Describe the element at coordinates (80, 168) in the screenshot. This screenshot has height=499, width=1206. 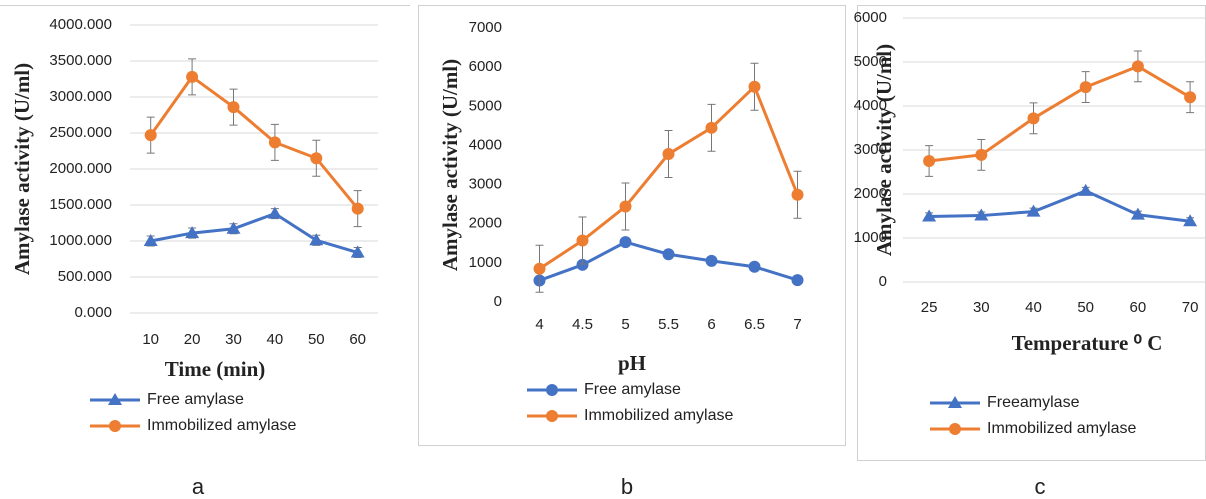
I see `y-tick-label: 2000.000` at that location.